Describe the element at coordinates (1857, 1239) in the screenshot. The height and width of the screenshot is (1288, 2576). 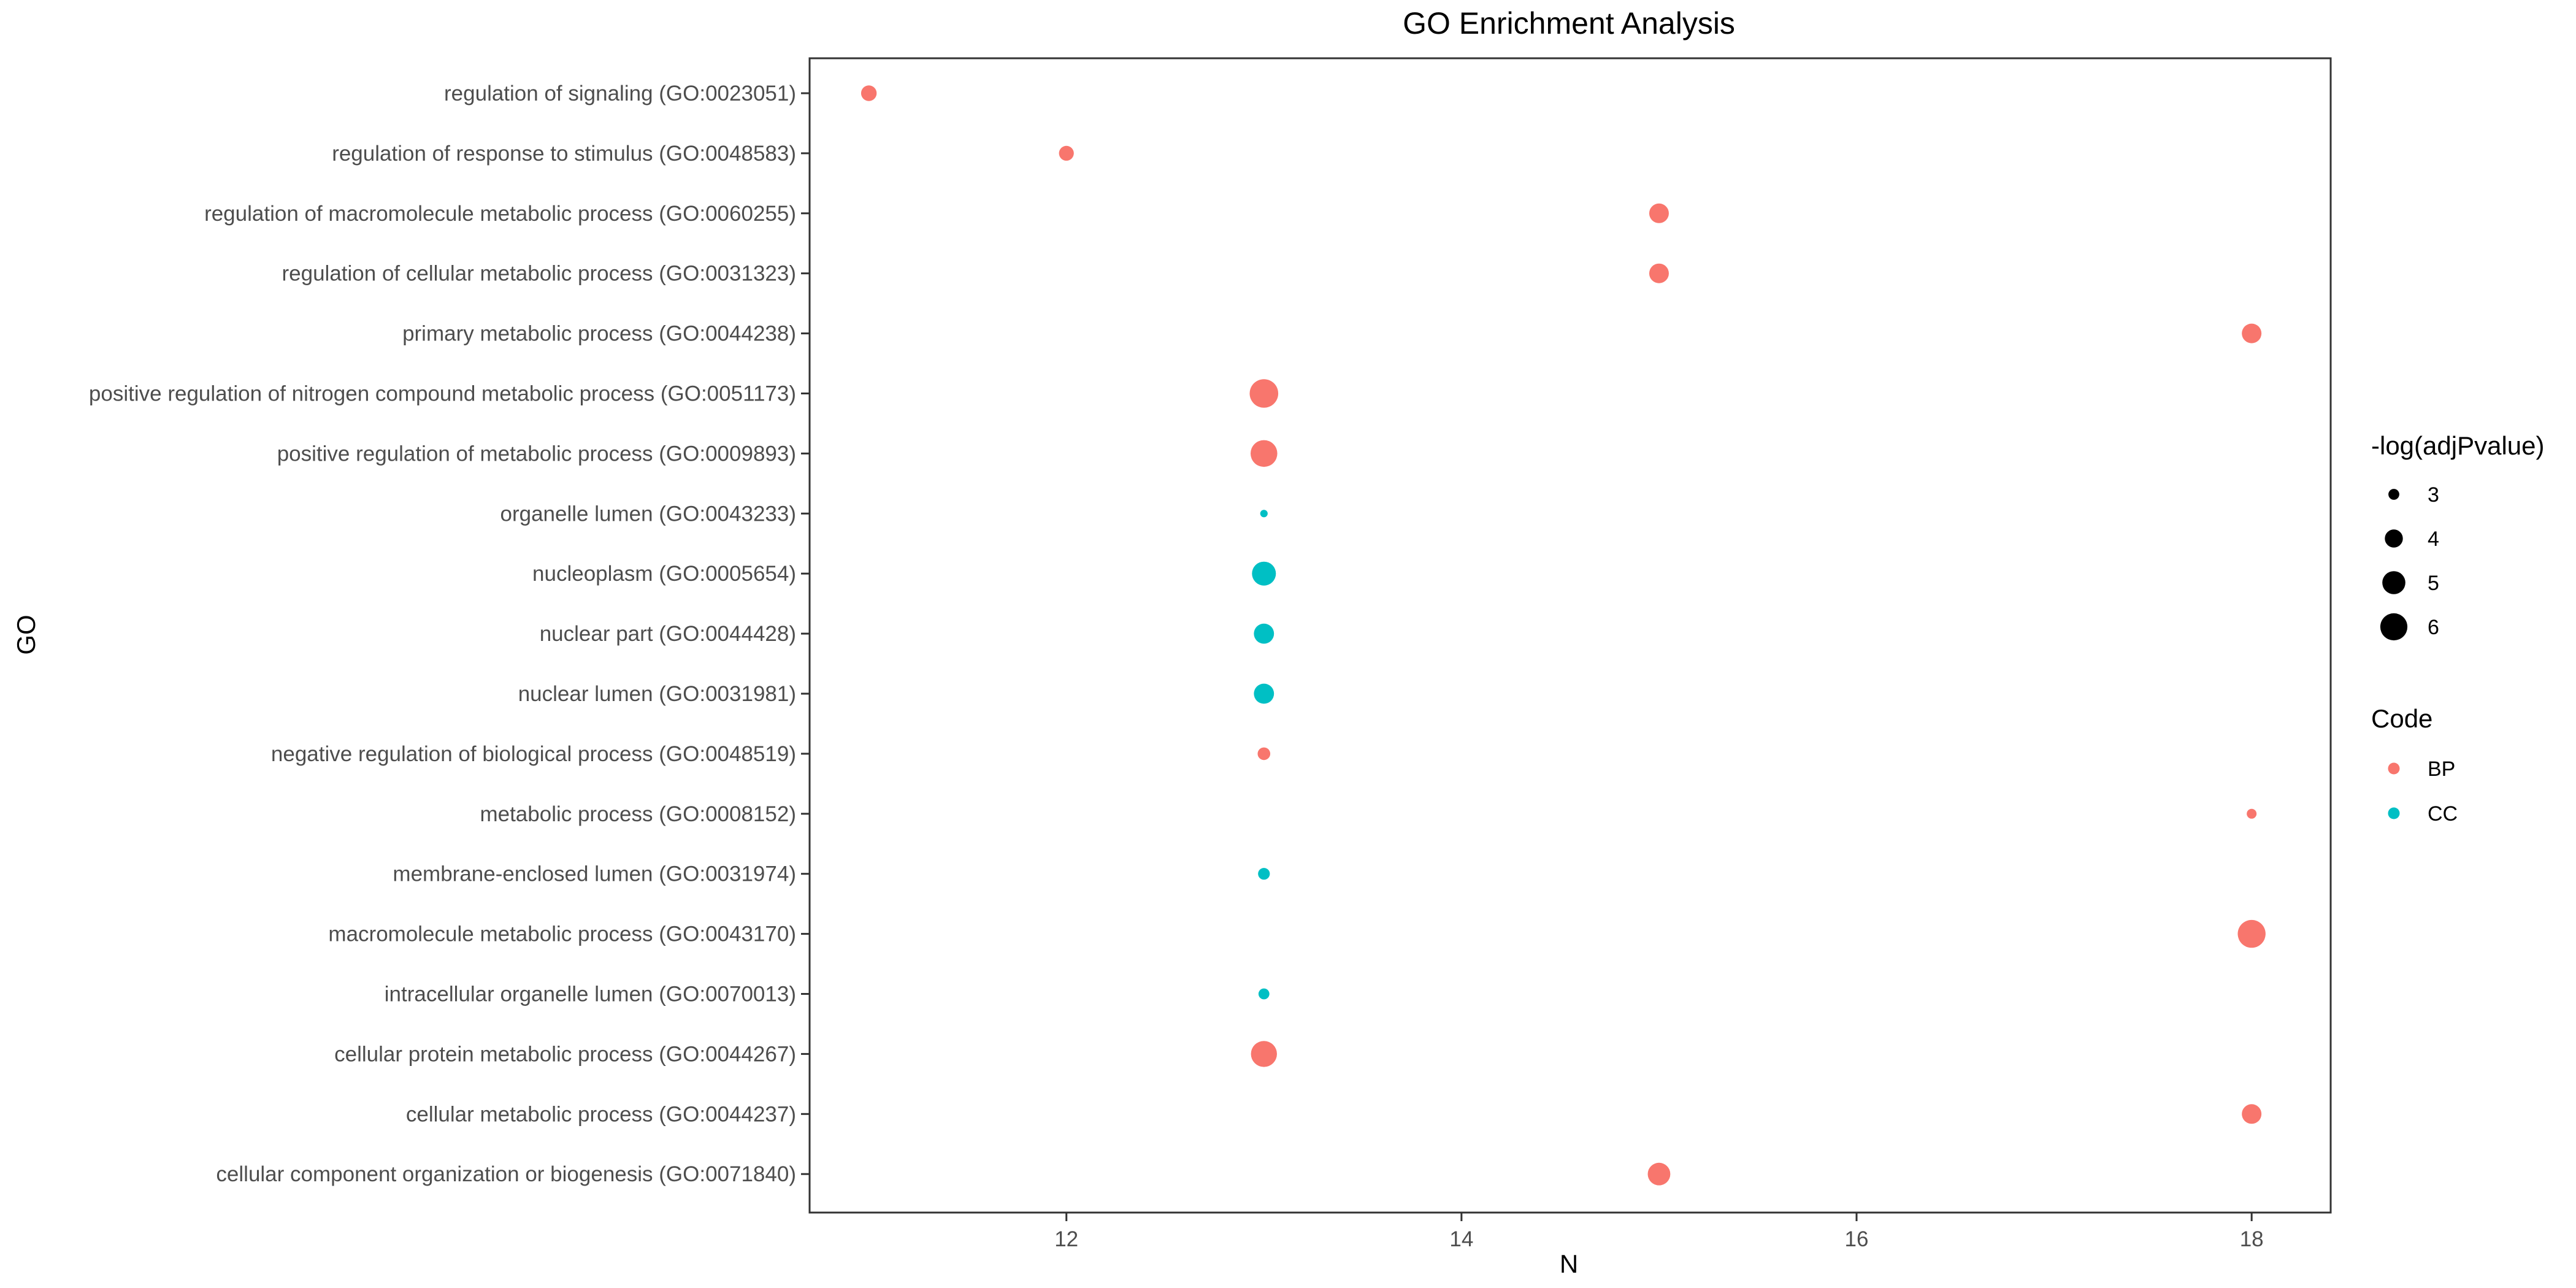
I see `x-tick-label: 16` at that location.